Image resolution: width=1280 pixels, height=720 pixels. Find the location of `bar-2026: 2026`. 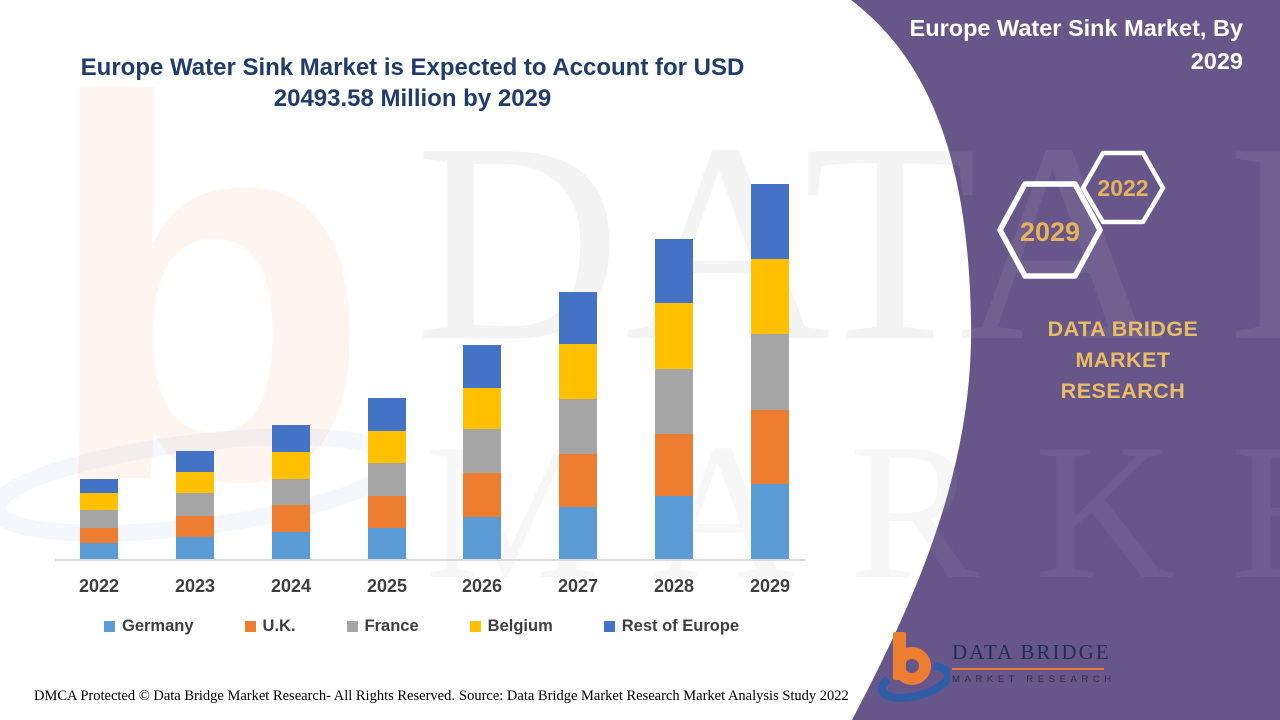

bar-2026: 2026 is located at coordinates (482, 470).